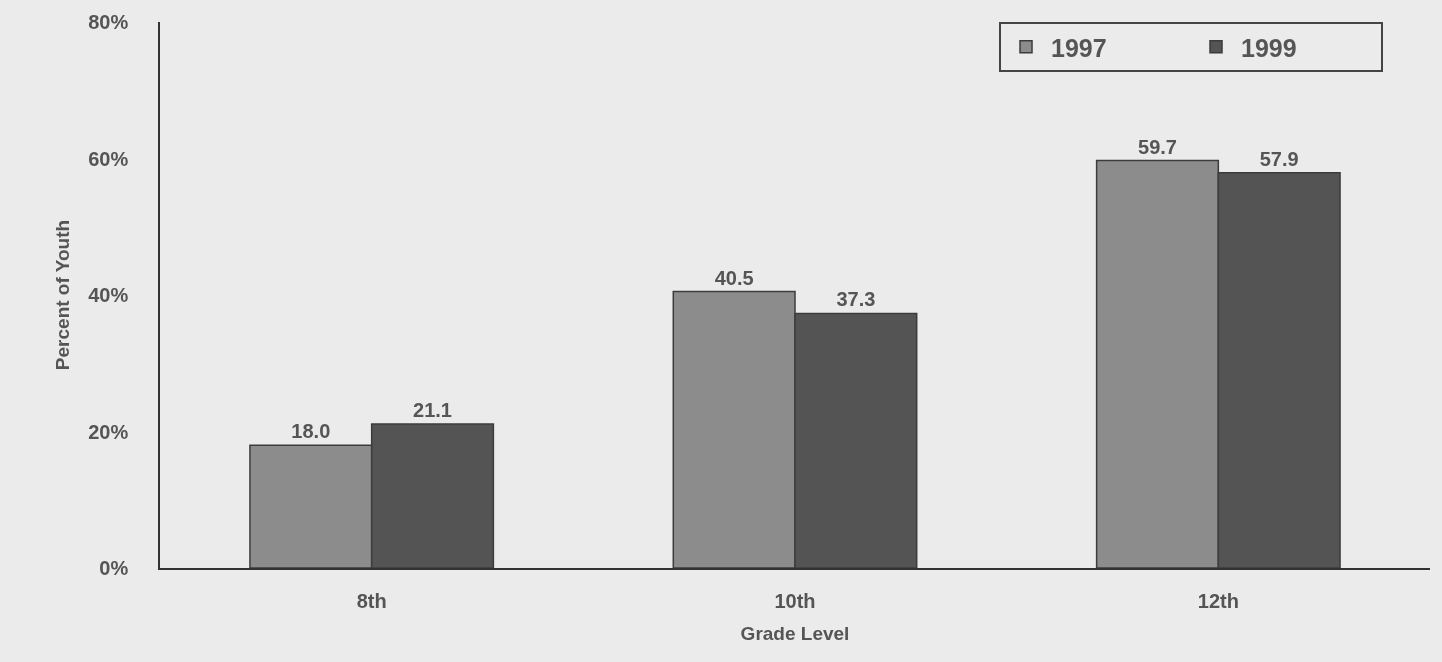 The width and height of the screenshot is (1442, 662). Describe the element at coordinates (371, 600) in the screenshot. I see `x-tick-label: 8th` at that location.